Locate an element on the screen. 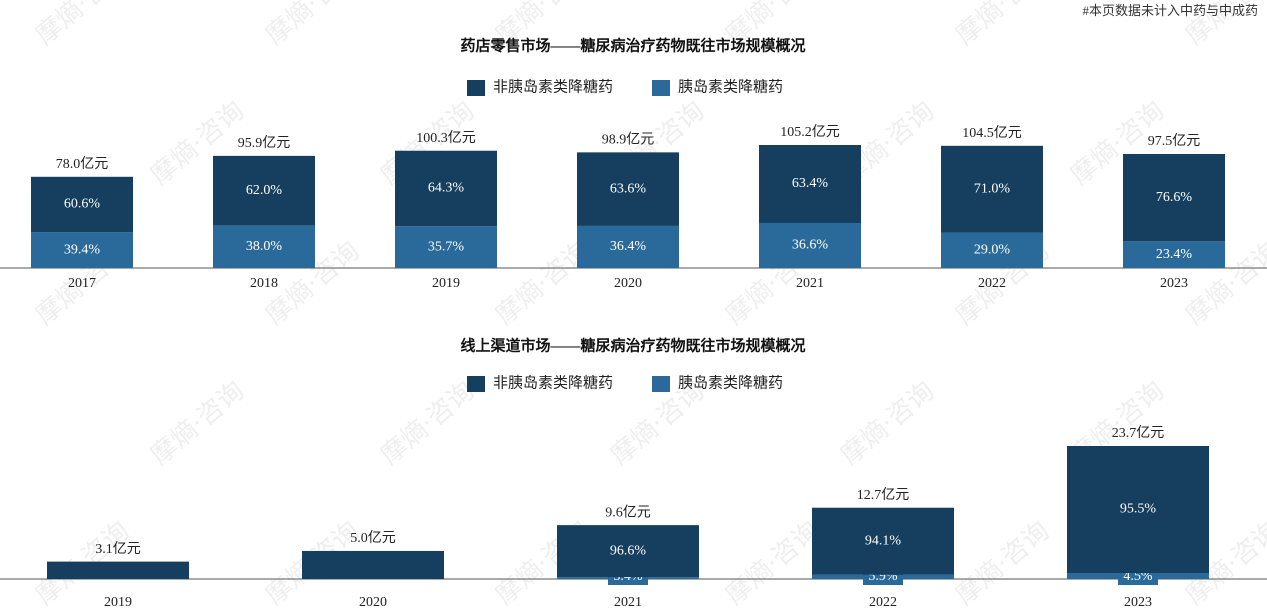 The height and width of the screenshot is (612, 1267). total-label: 5.0亿元 is located at coordinates (373, 538).